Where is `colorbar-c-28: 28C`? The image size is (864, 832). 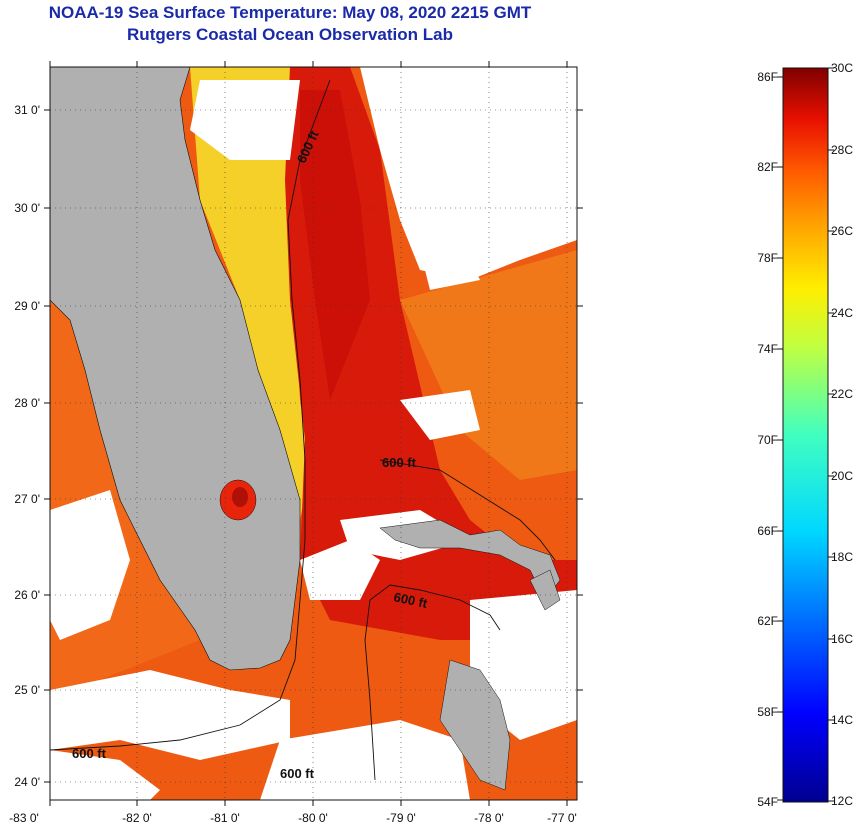 colorbar-c-28: 28C is located at coordinates (842, 150).